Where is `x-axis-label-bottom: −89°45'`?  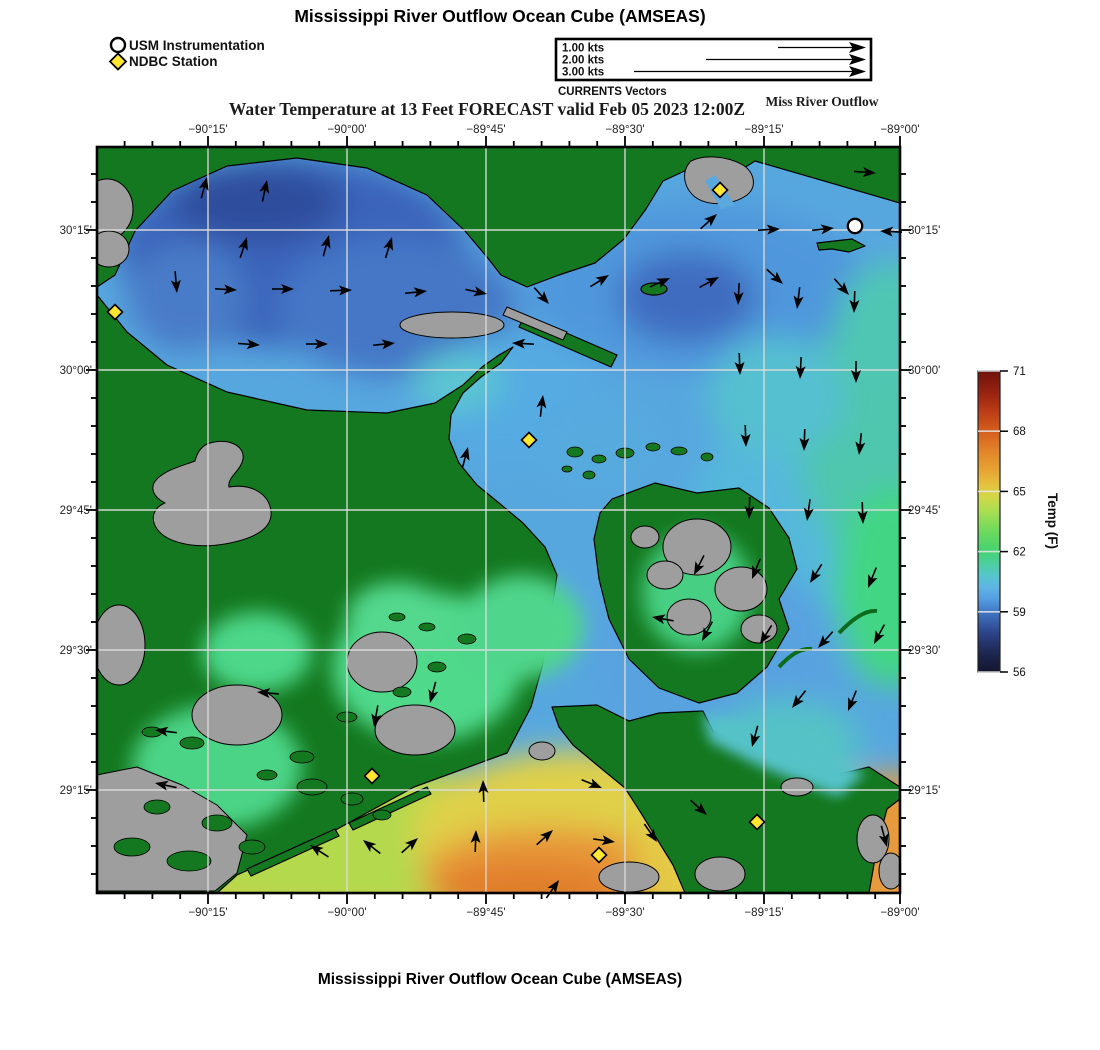 x-axis-label-bottom: −89°45' is located at coordinates (485, 913).